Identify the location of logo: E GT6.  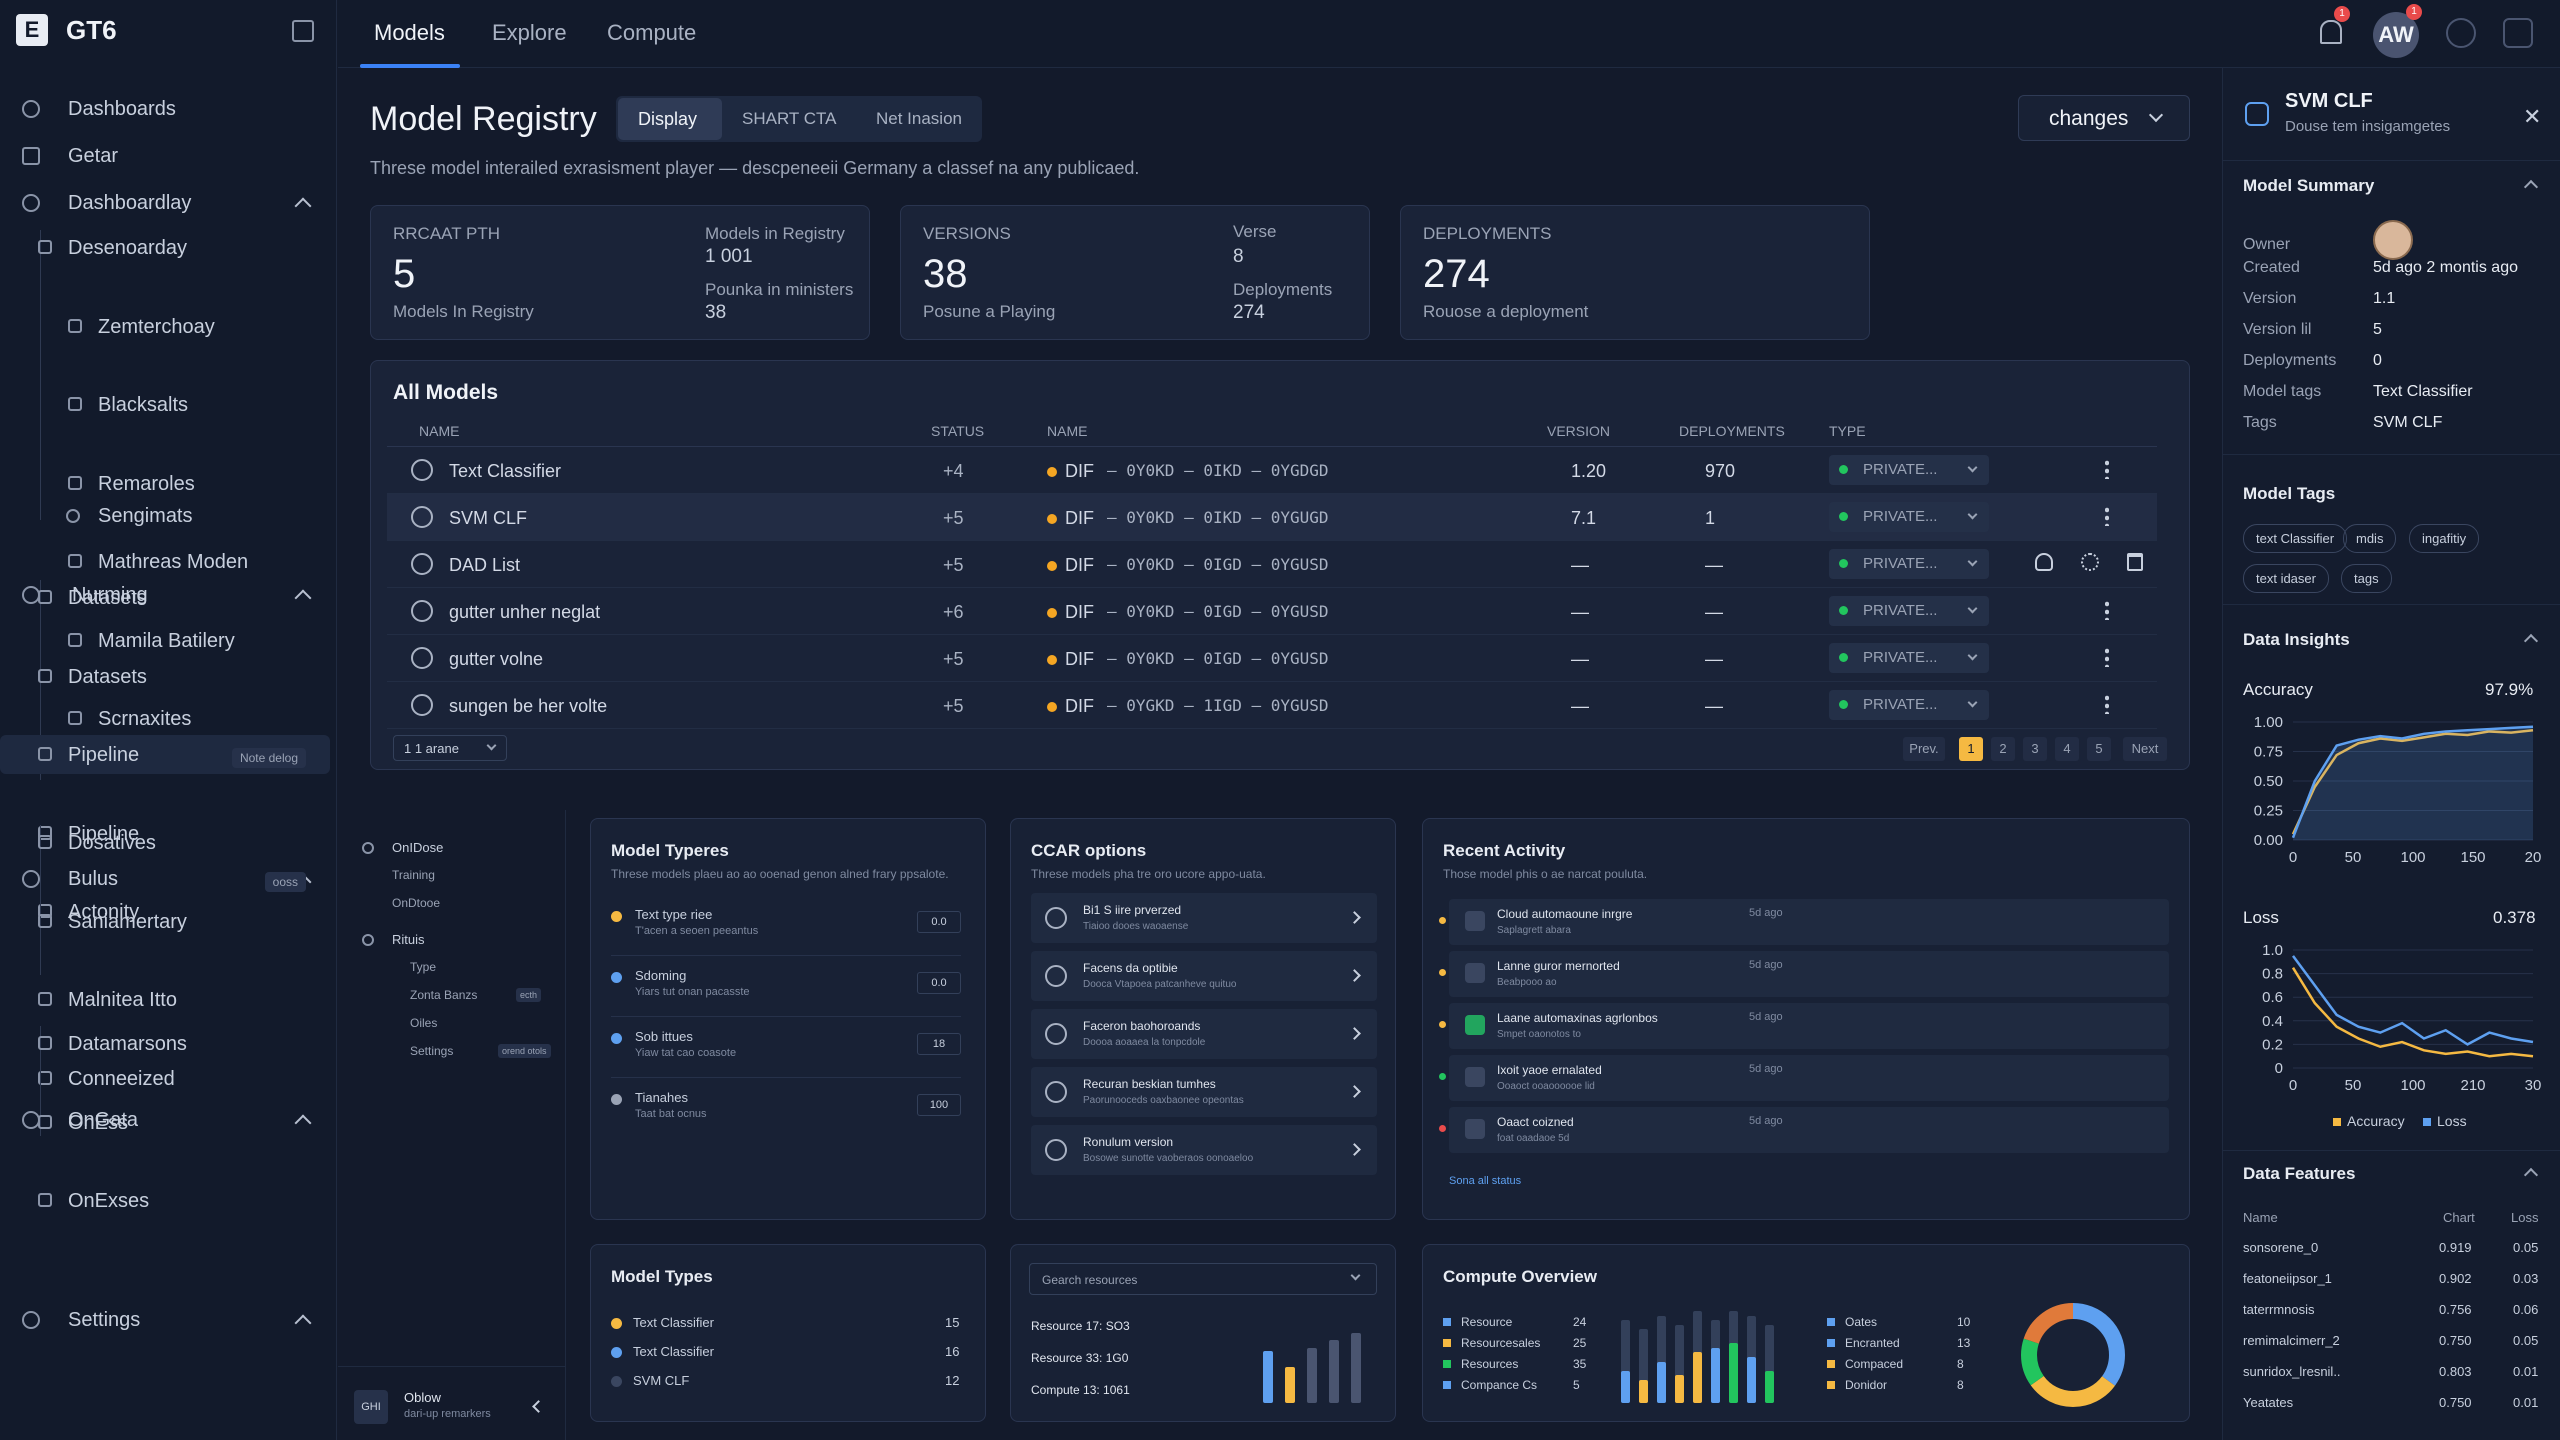
(66, 30).